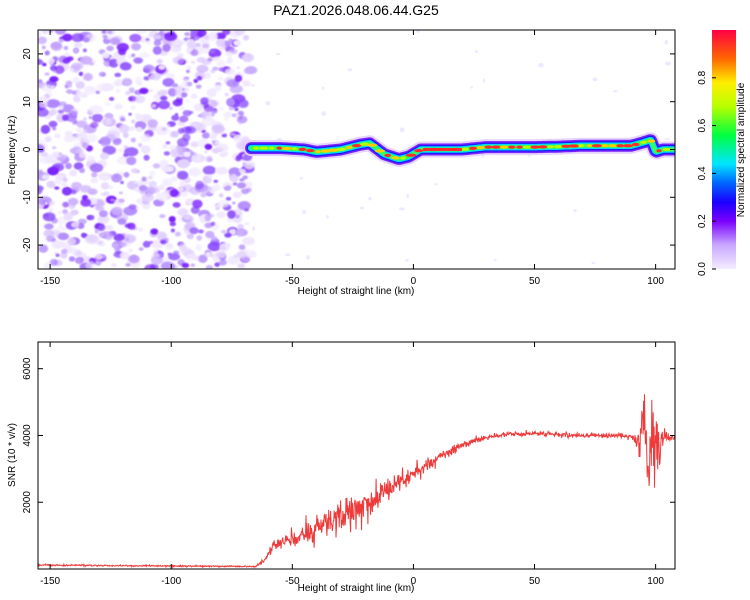 The height and width of the screenshot is (600, 750). I want to click on spectrogram-x-tick-label: -50, so click(292, 281).